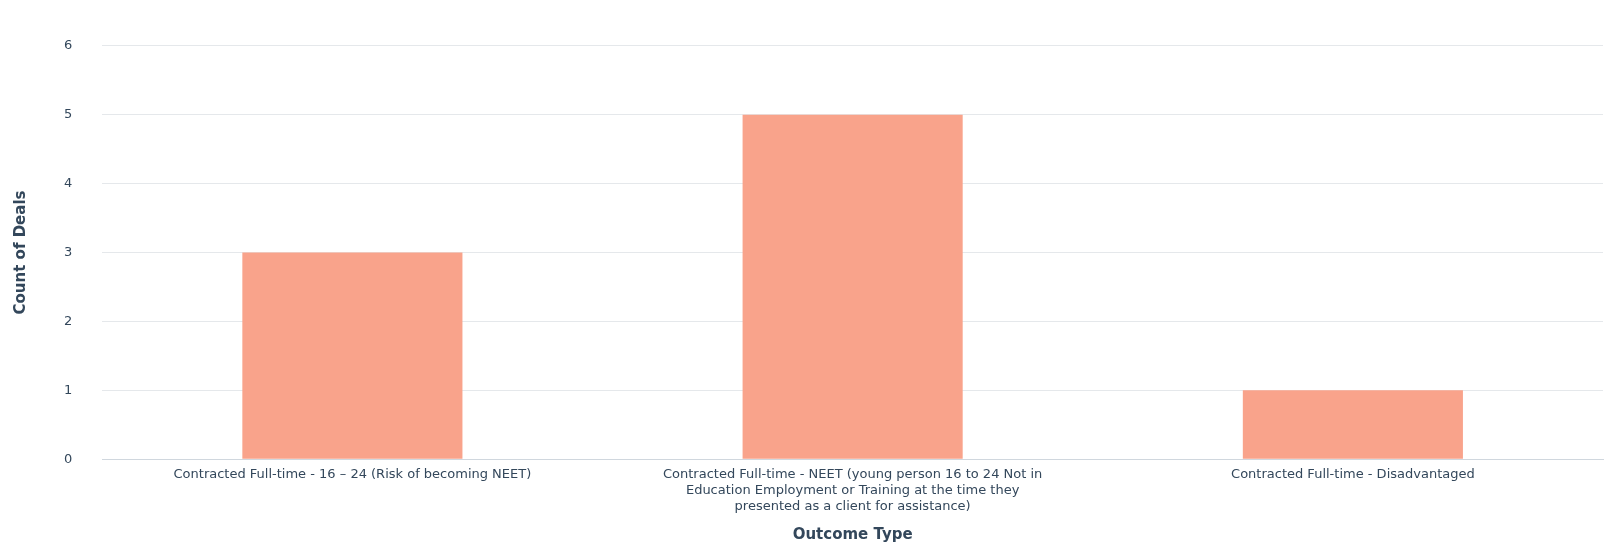 The image size is (1623, 557). Describe the element at coordinates (68, 45) in the screenshot. I see `y-tick-label: 6` at that location.